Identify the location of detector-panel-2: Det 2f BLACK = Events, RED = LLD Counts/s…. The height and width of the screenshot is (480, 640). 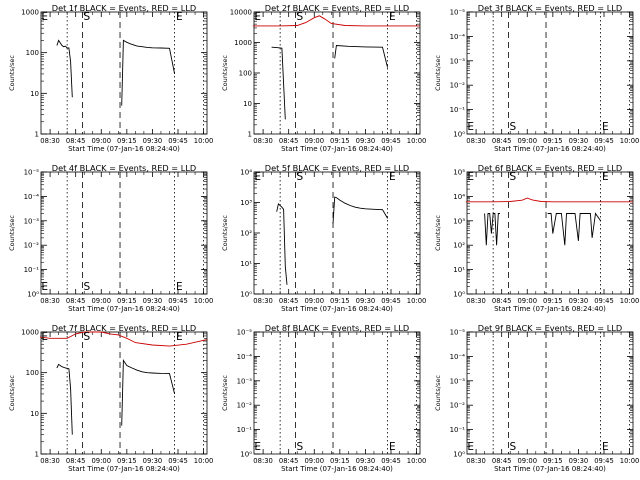
(323, 78).